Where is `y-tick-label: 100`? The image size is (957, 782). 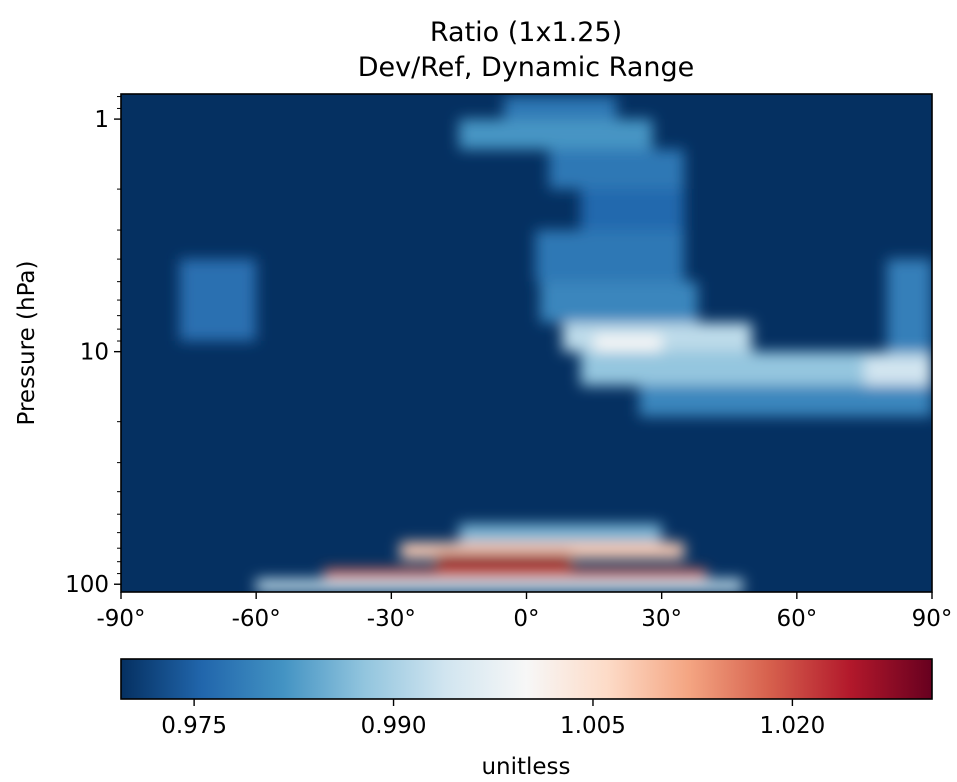 y-tick-label: 100 is located at coordinates (87, 585).